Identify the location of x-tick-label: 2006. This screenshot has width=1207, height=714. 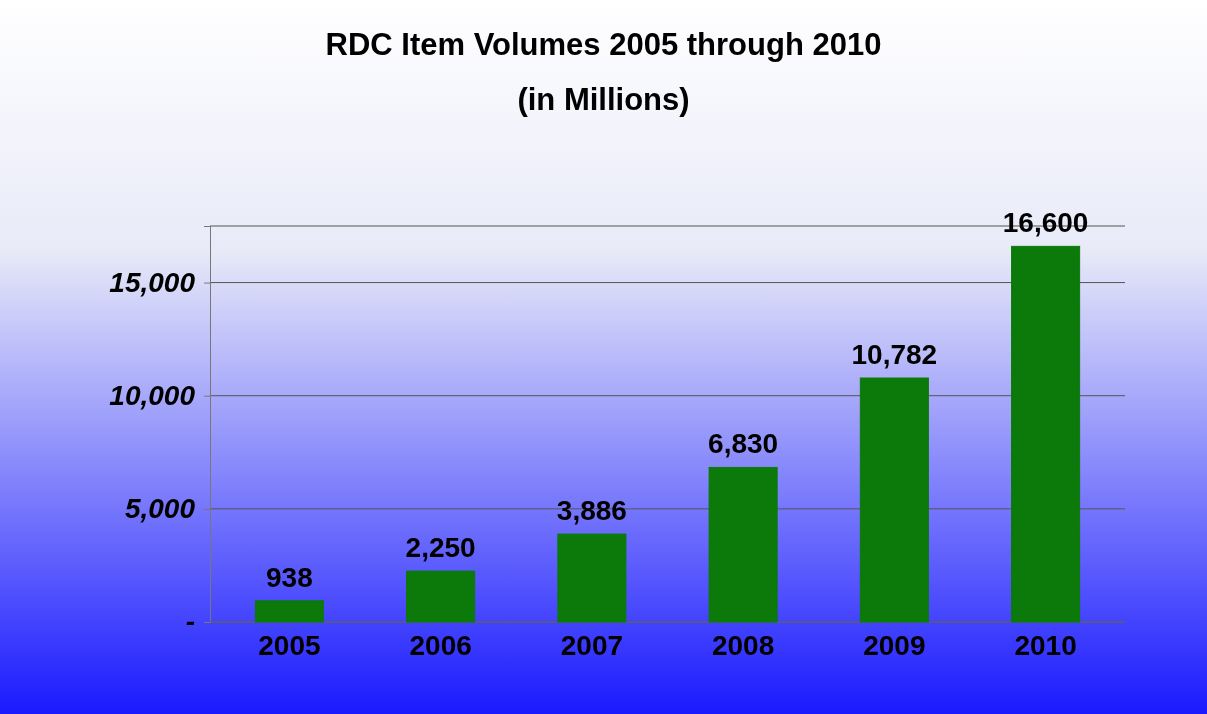
(440, 645).